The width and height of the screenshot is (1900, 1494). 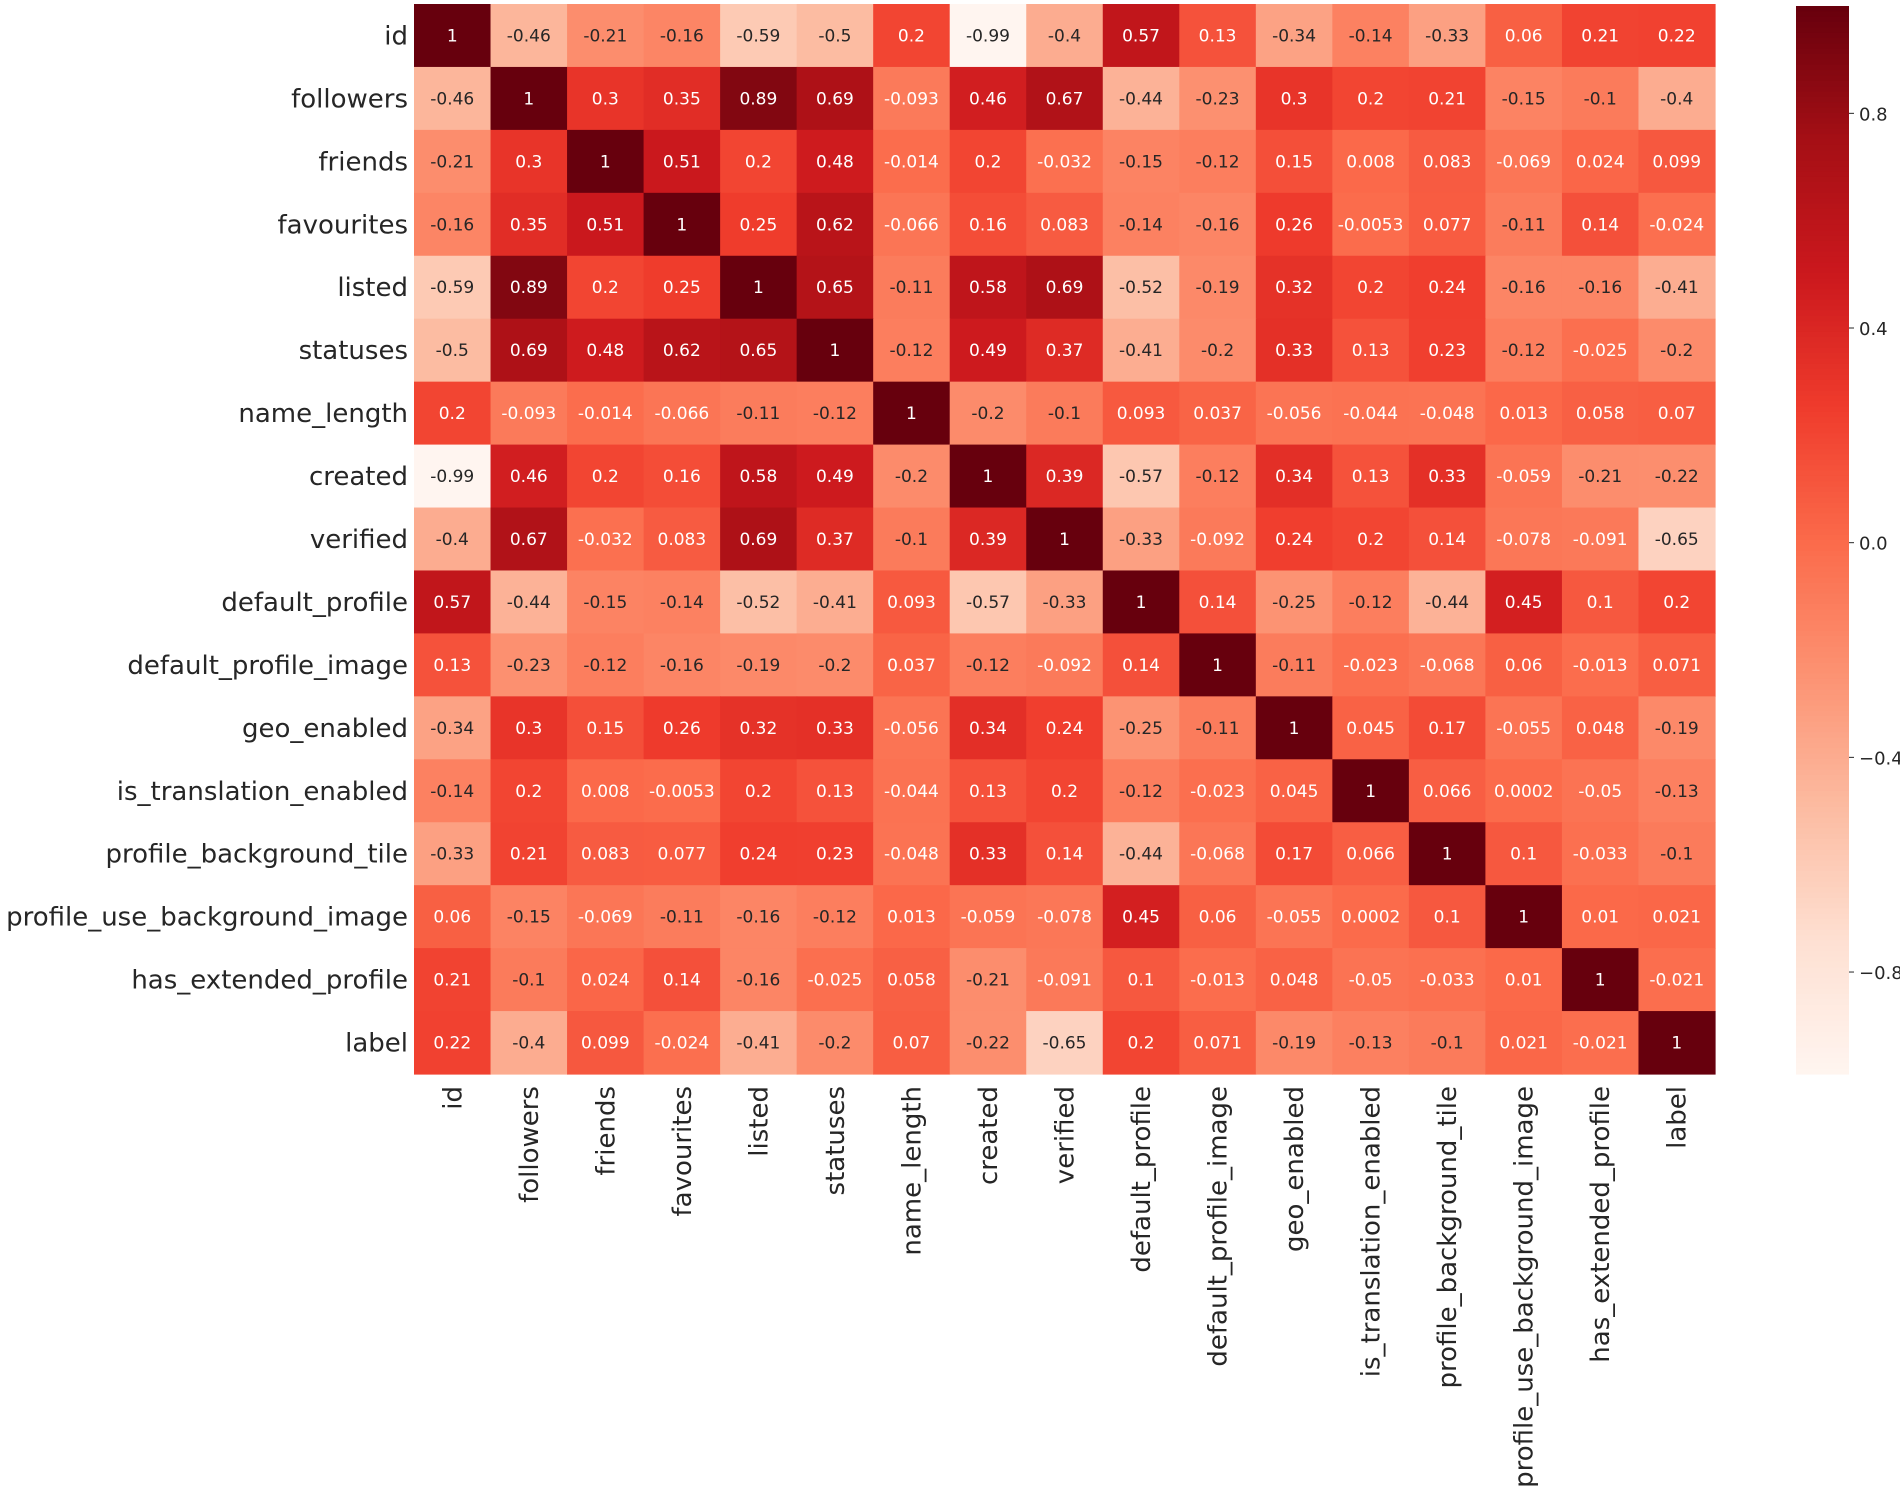 What do you see at coordinates (605, 414) in the screenshot?
I see `cell-value-label: -0.014` at bounding box center [605, 414].